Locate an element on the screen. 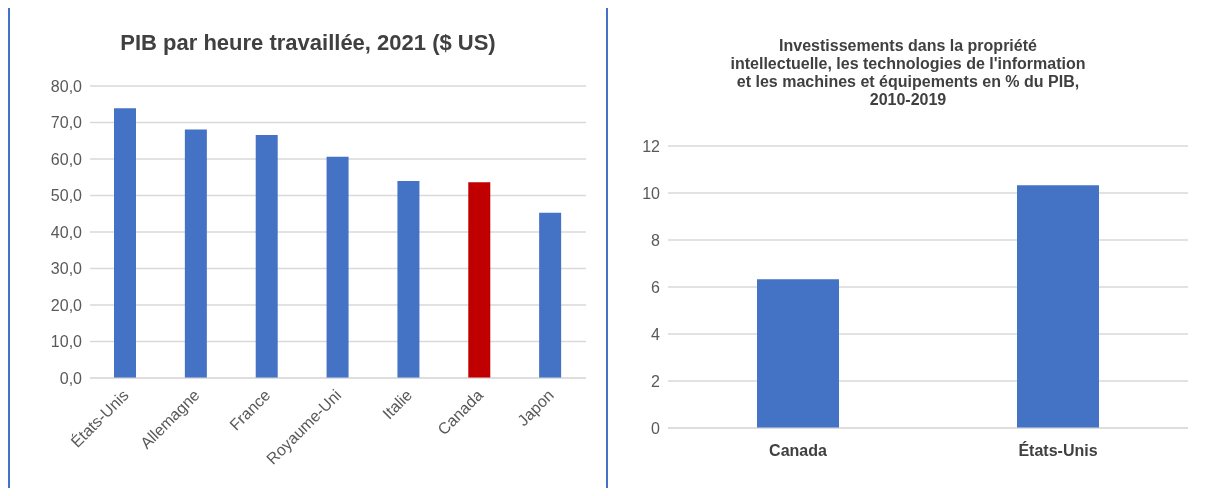 The image size is (1217, 496). y-tick-label: 6 is located at coordinates (656, 287).